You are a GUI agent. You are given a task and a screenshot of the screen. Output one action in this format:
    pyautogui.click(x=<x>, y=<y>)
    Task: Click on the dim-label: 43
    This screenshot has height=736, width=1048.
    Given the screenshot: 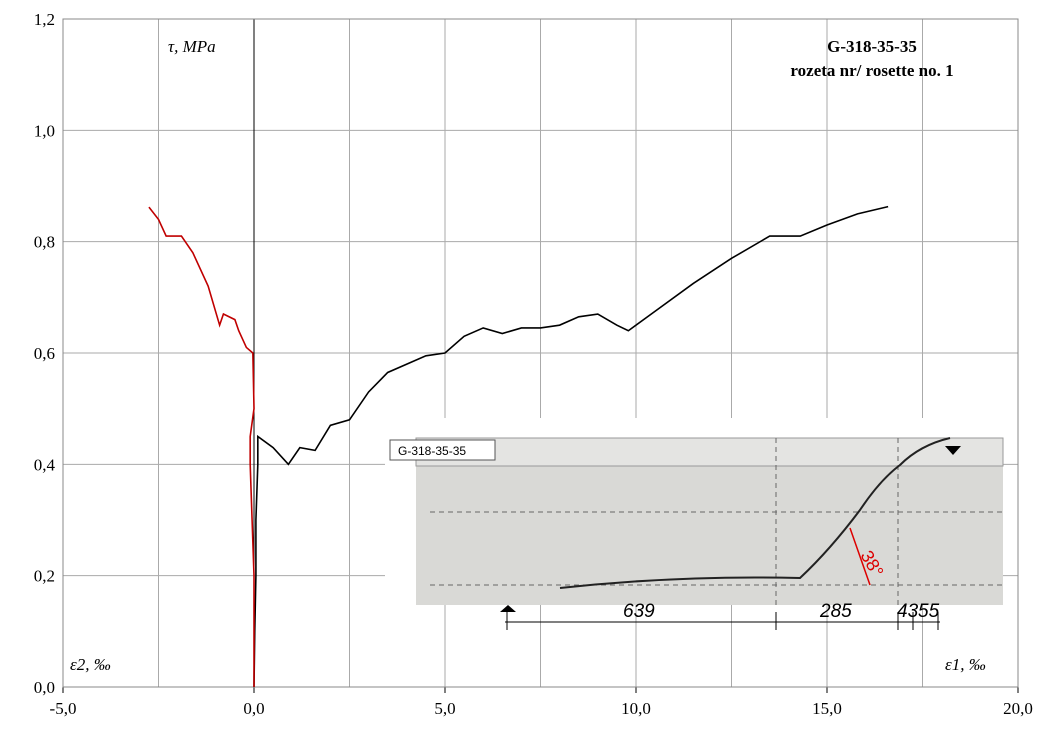 What is the action you would take?
    pyautogui.click(x=908, y=611)
    